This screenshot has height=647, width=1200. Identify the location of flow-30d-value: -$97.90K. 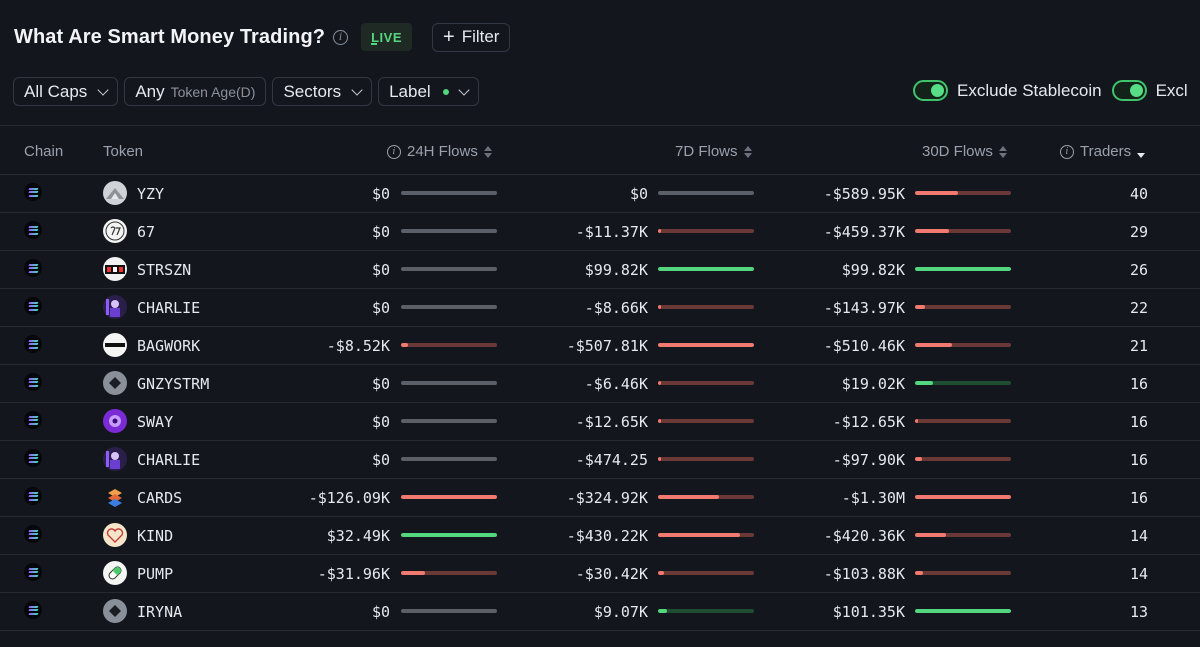
(868, 460).